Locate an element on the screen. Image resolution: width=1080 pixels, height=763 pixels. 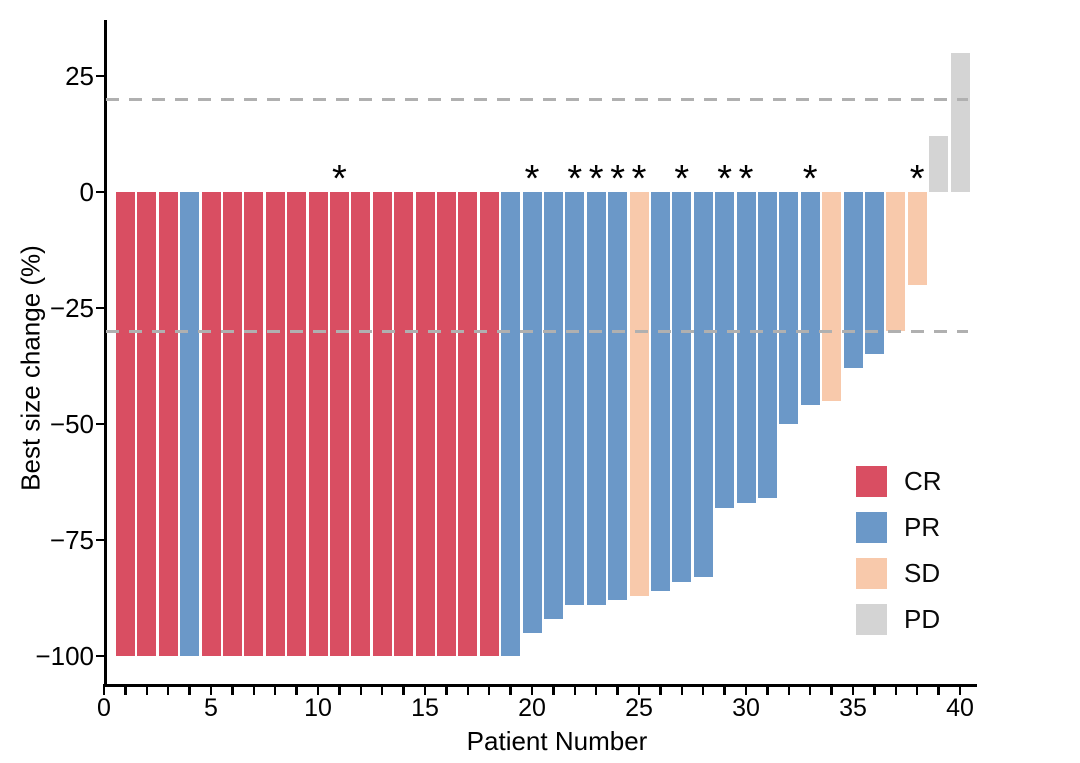
legend-label-SD: SD is located at coordinates (922, 573).